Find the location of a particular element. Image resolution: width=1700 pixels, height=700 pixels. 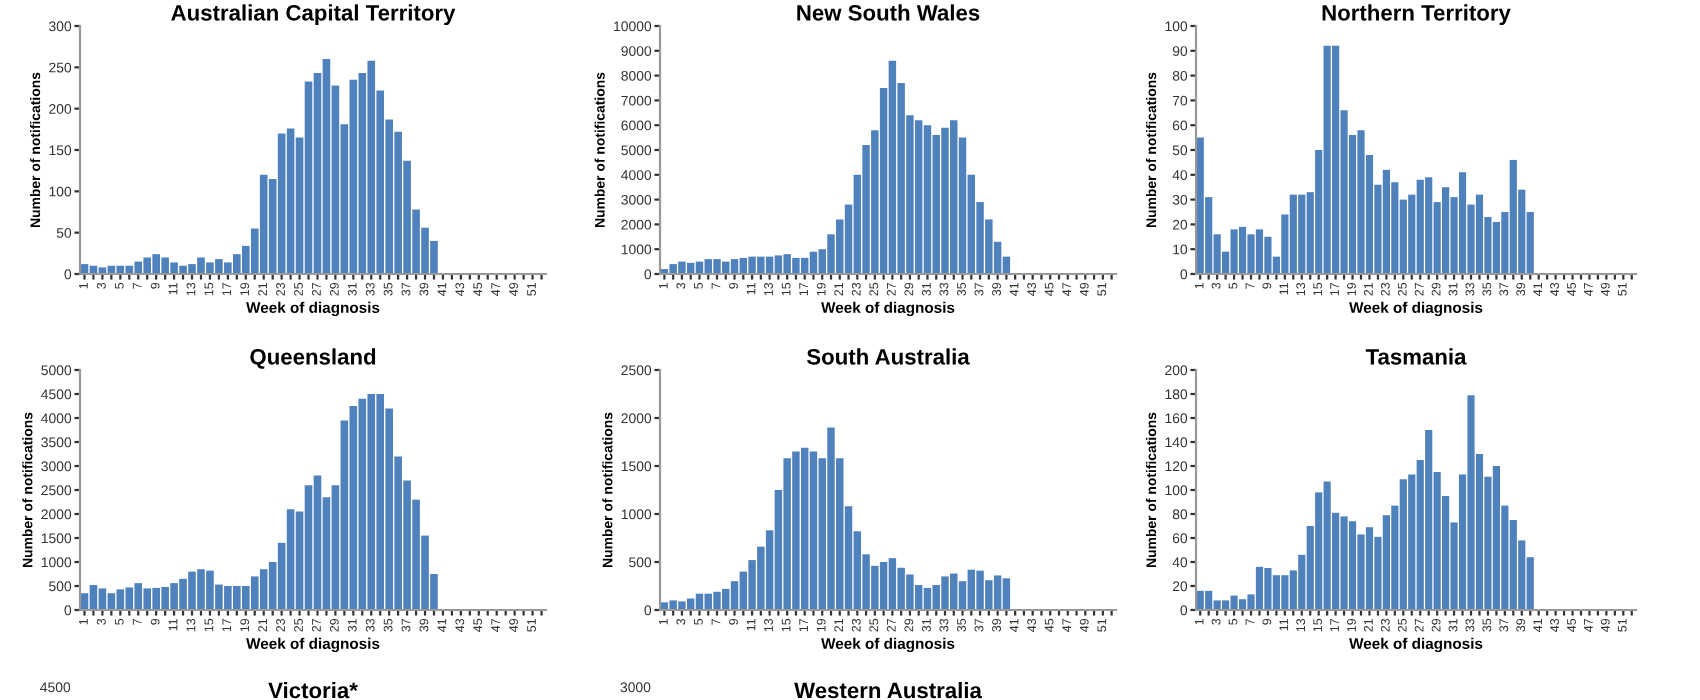

chart-title: Tasmania is located at coordinates (1416, 356).